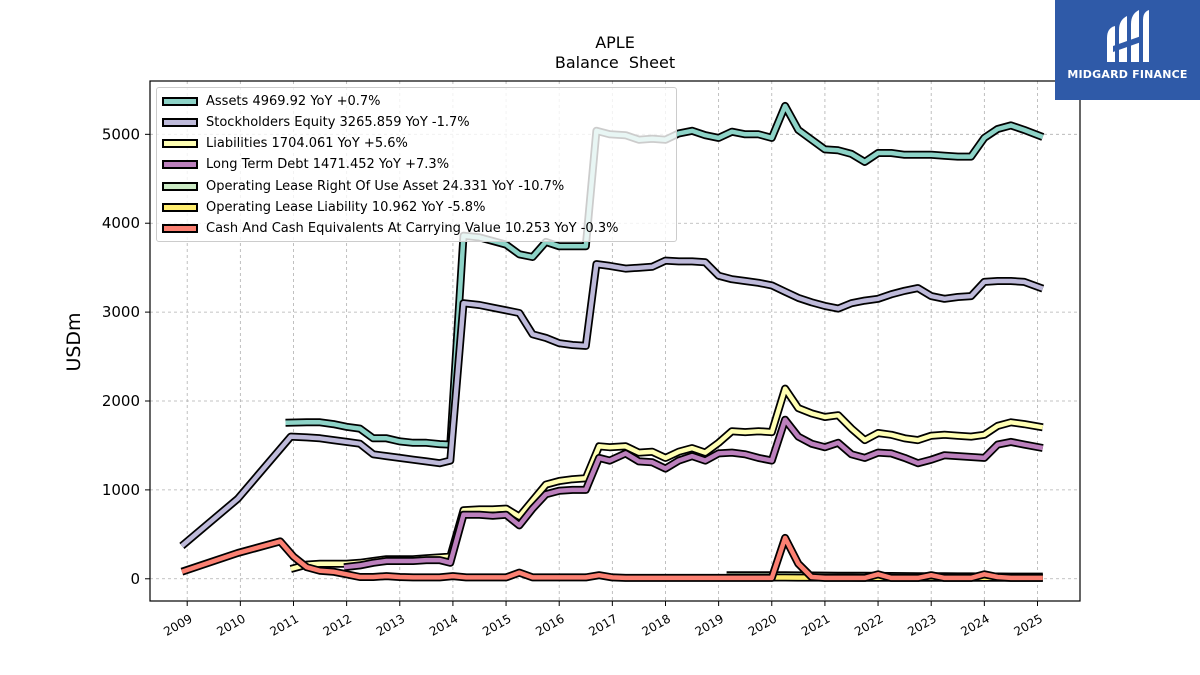 This screenshot has height=675, width=1200. What do you see at coordinates (656, 624) in the screenshot?
I see `x-tick-label: 2018` at bounding box center [656, 624].